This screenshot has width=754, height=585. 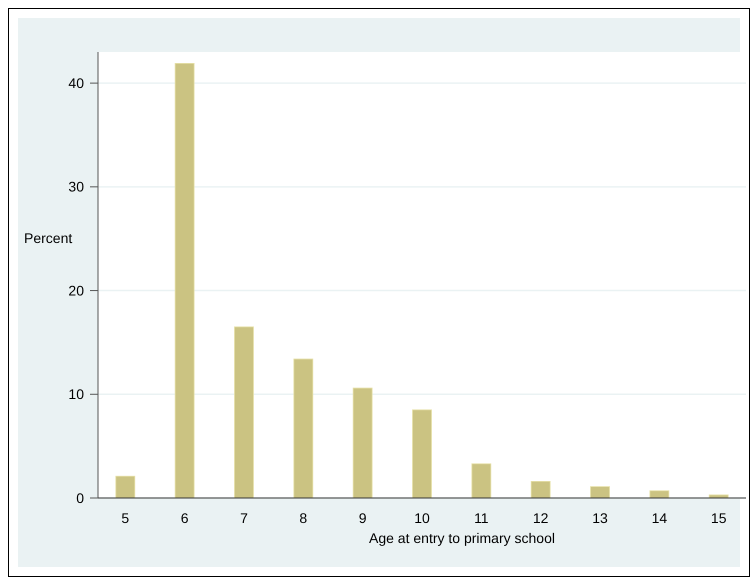 What do you see at coordinates (718, 518) in the screenshot?
I see `x-tick-label: 15` at bounding box center [718, 518].